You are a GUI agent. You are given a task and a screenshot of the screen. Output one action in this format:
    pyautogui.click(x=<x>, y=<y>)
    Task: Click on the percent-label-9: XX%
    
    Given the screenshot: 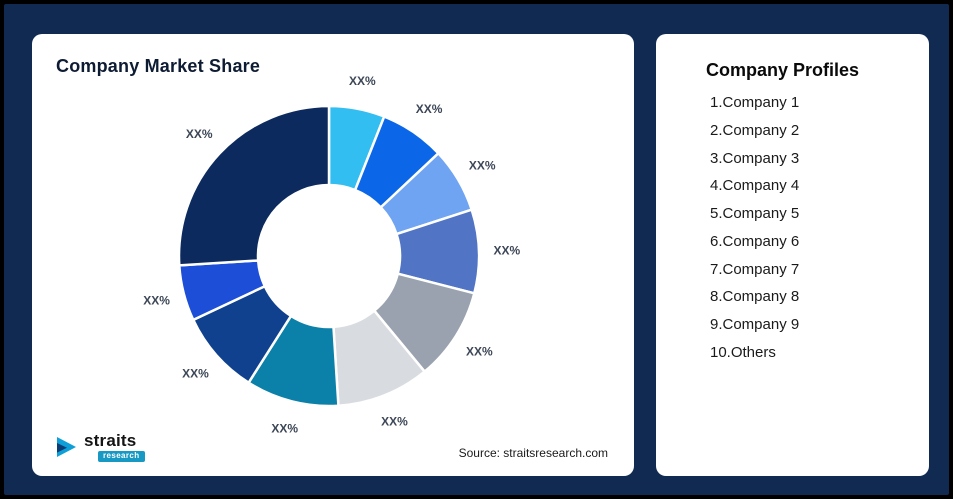 What is the action you would take?
    pyautogui.click(x=156, y=300)
    